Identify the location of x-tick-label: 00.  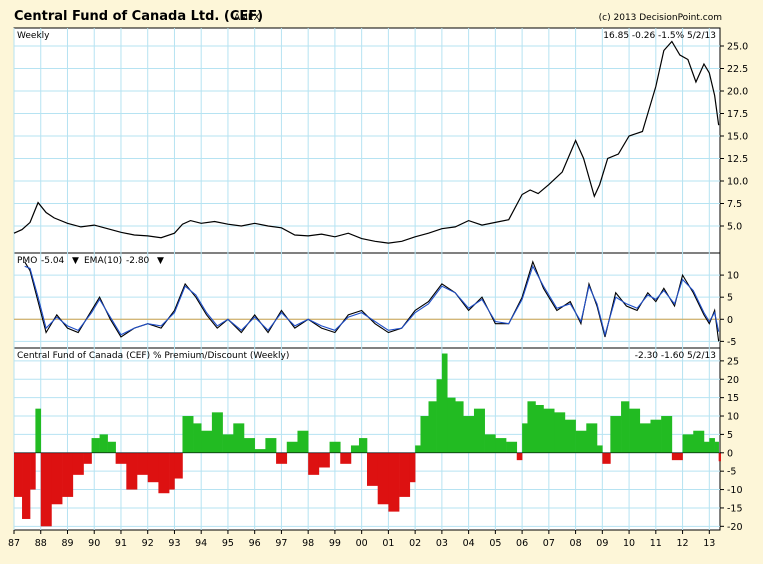
(362, 543).